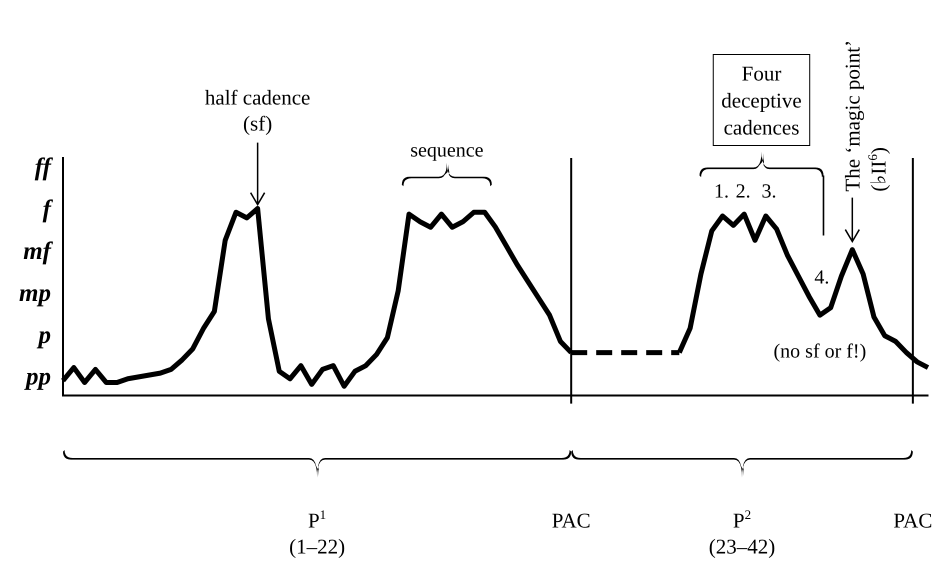 This screenshot has width=944, height=570. What do you see at coordinates (743, 191) in the screenshot?
I see `text: 2.` at bounding box center [743, 191].